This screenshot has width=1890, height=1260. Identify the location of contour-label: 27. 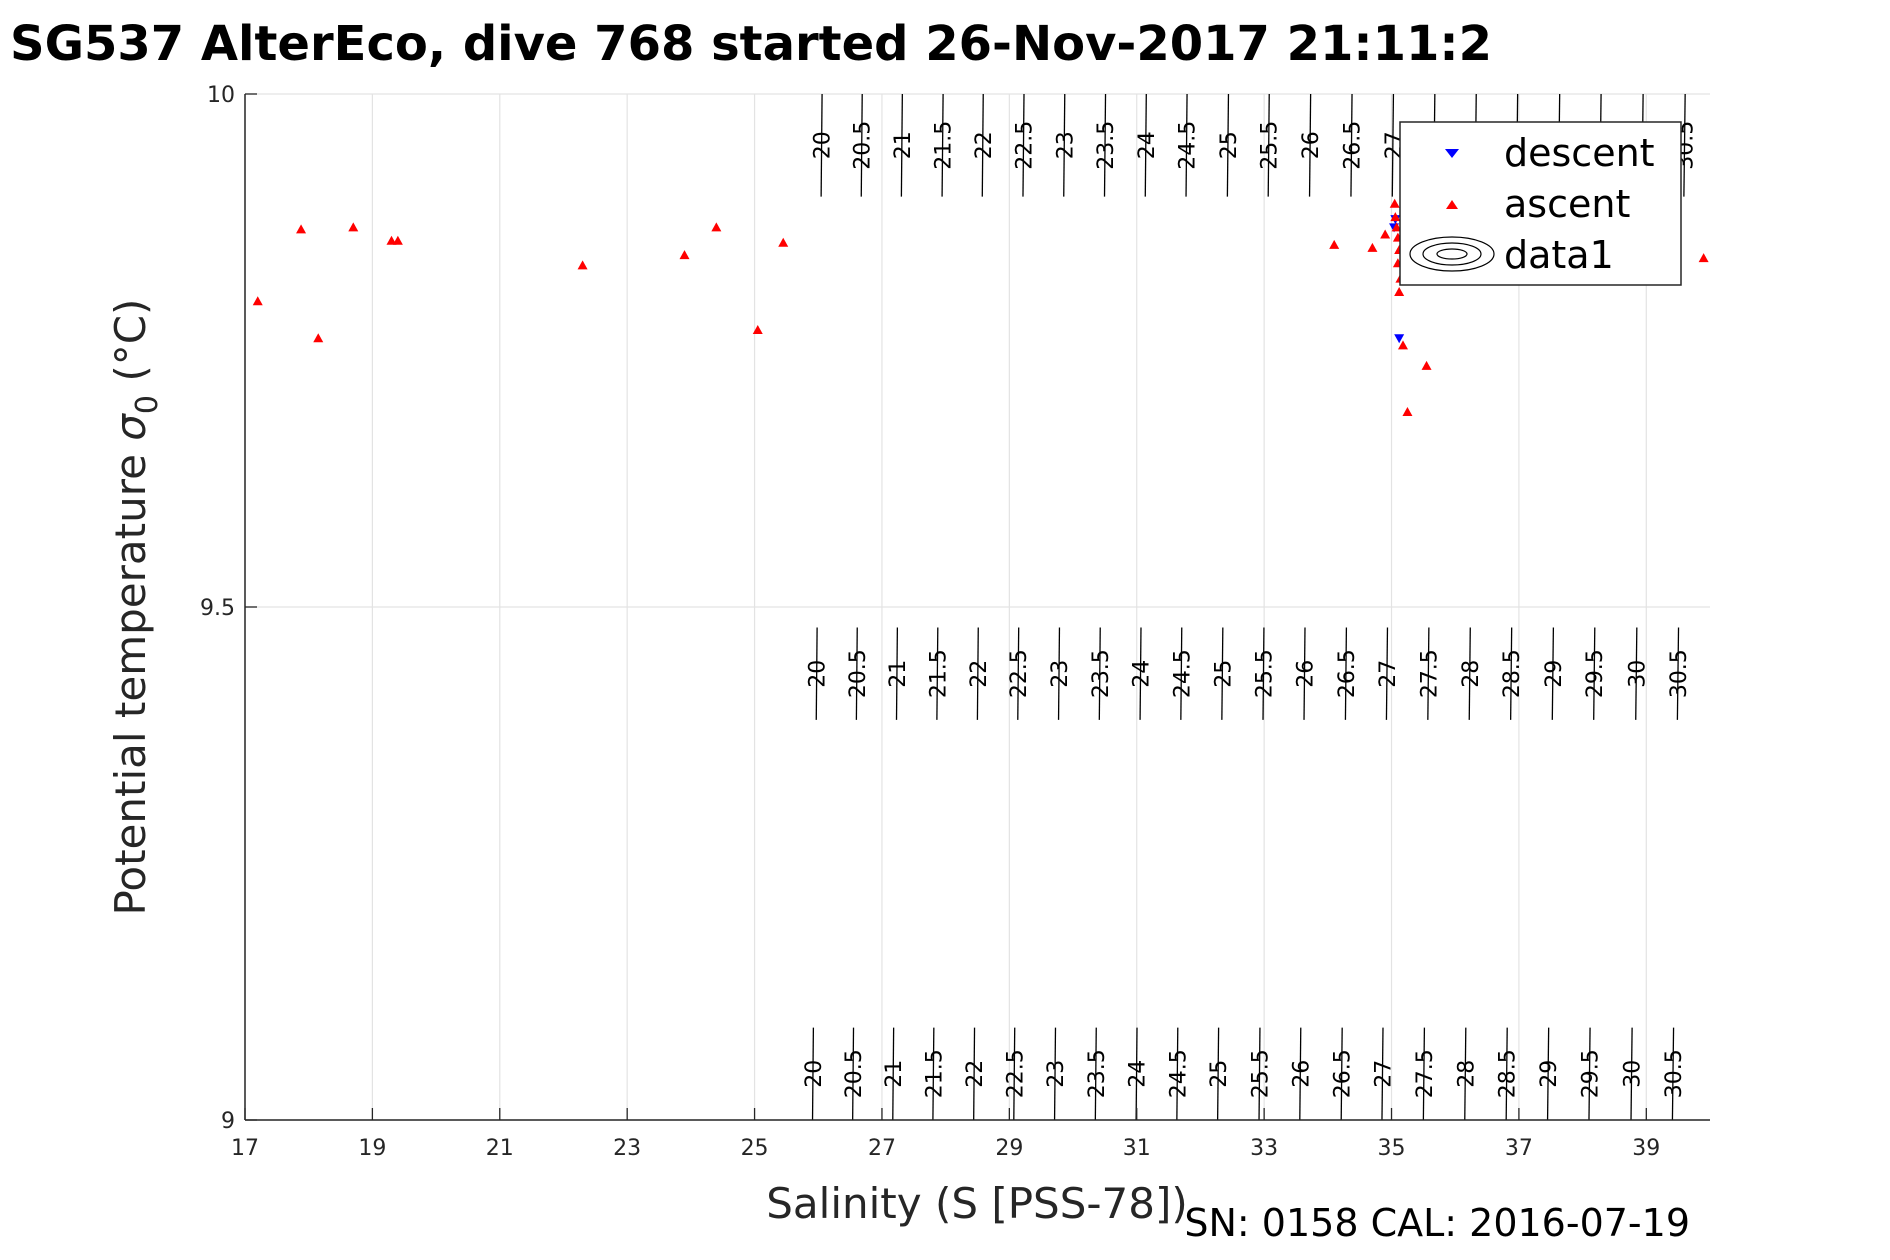
(1384, 1074).